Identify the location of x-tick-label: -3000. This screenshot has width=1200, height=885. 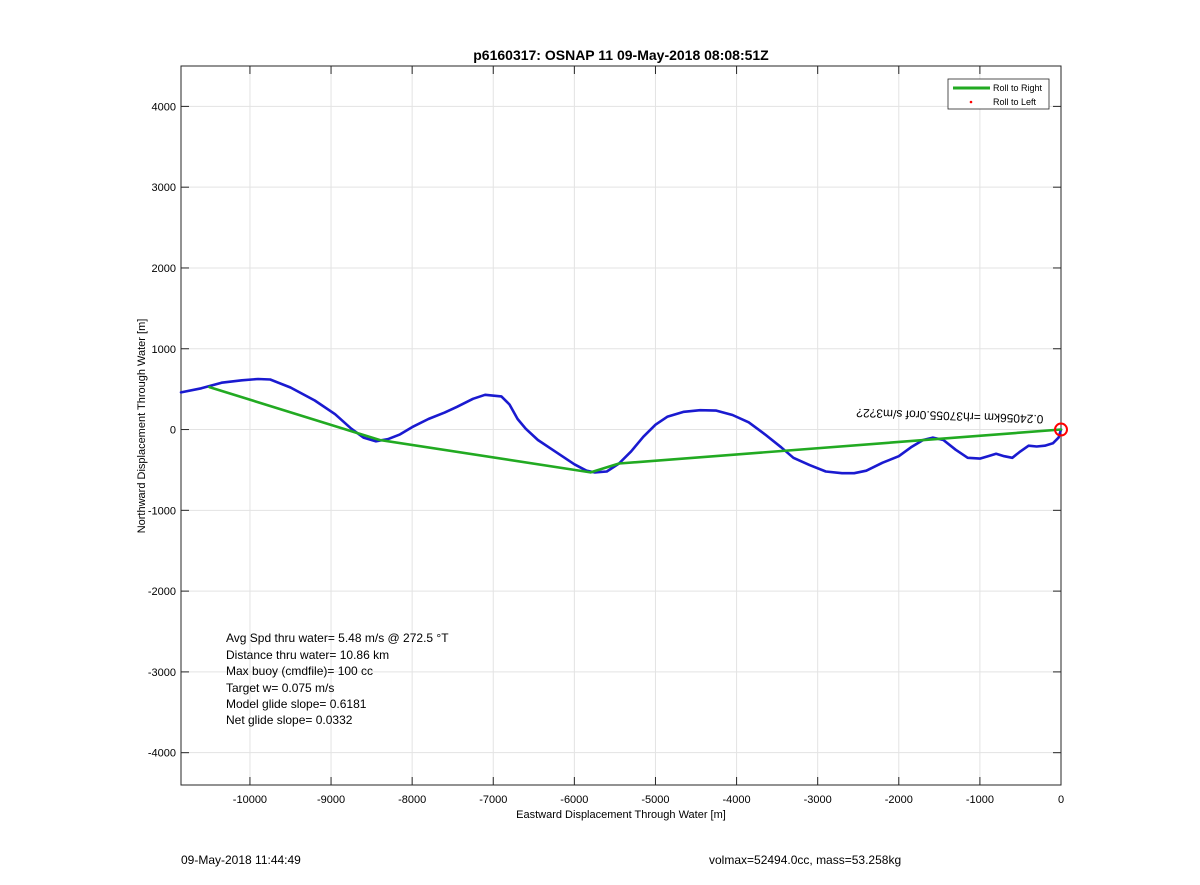
(818, 800).